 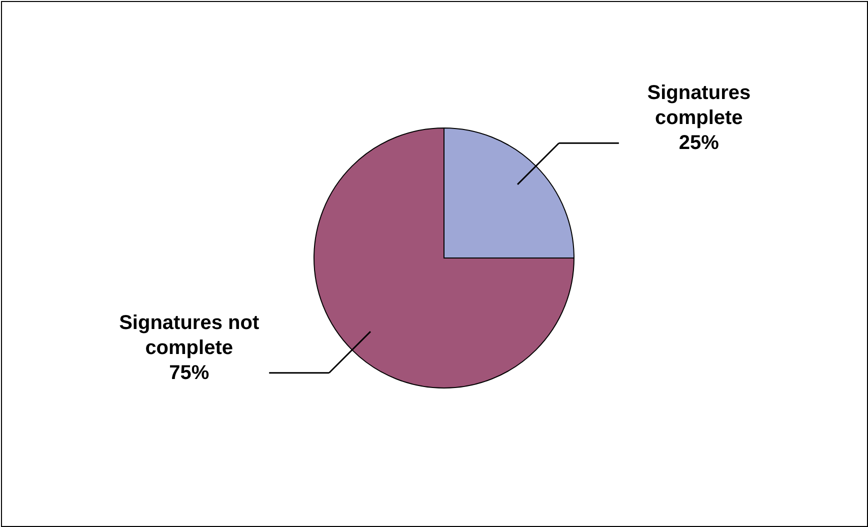 What do you see at coordinates (189, 335) in the screenshot?
I see `slice-label: Signatures not complete` at bounding box center [189, 335].